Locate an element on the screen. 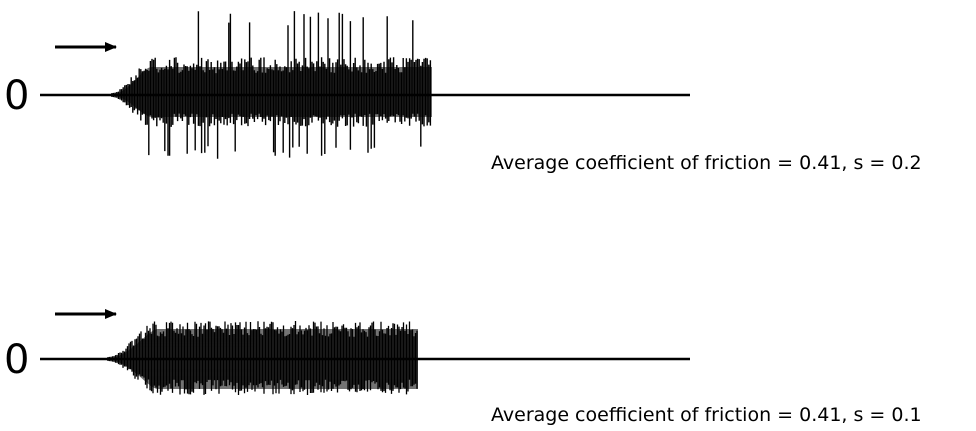 Image resolution: width=976 pixels, height=431 pixels. trace-1-zero-label: 0 is located at coordinates (16, 96).